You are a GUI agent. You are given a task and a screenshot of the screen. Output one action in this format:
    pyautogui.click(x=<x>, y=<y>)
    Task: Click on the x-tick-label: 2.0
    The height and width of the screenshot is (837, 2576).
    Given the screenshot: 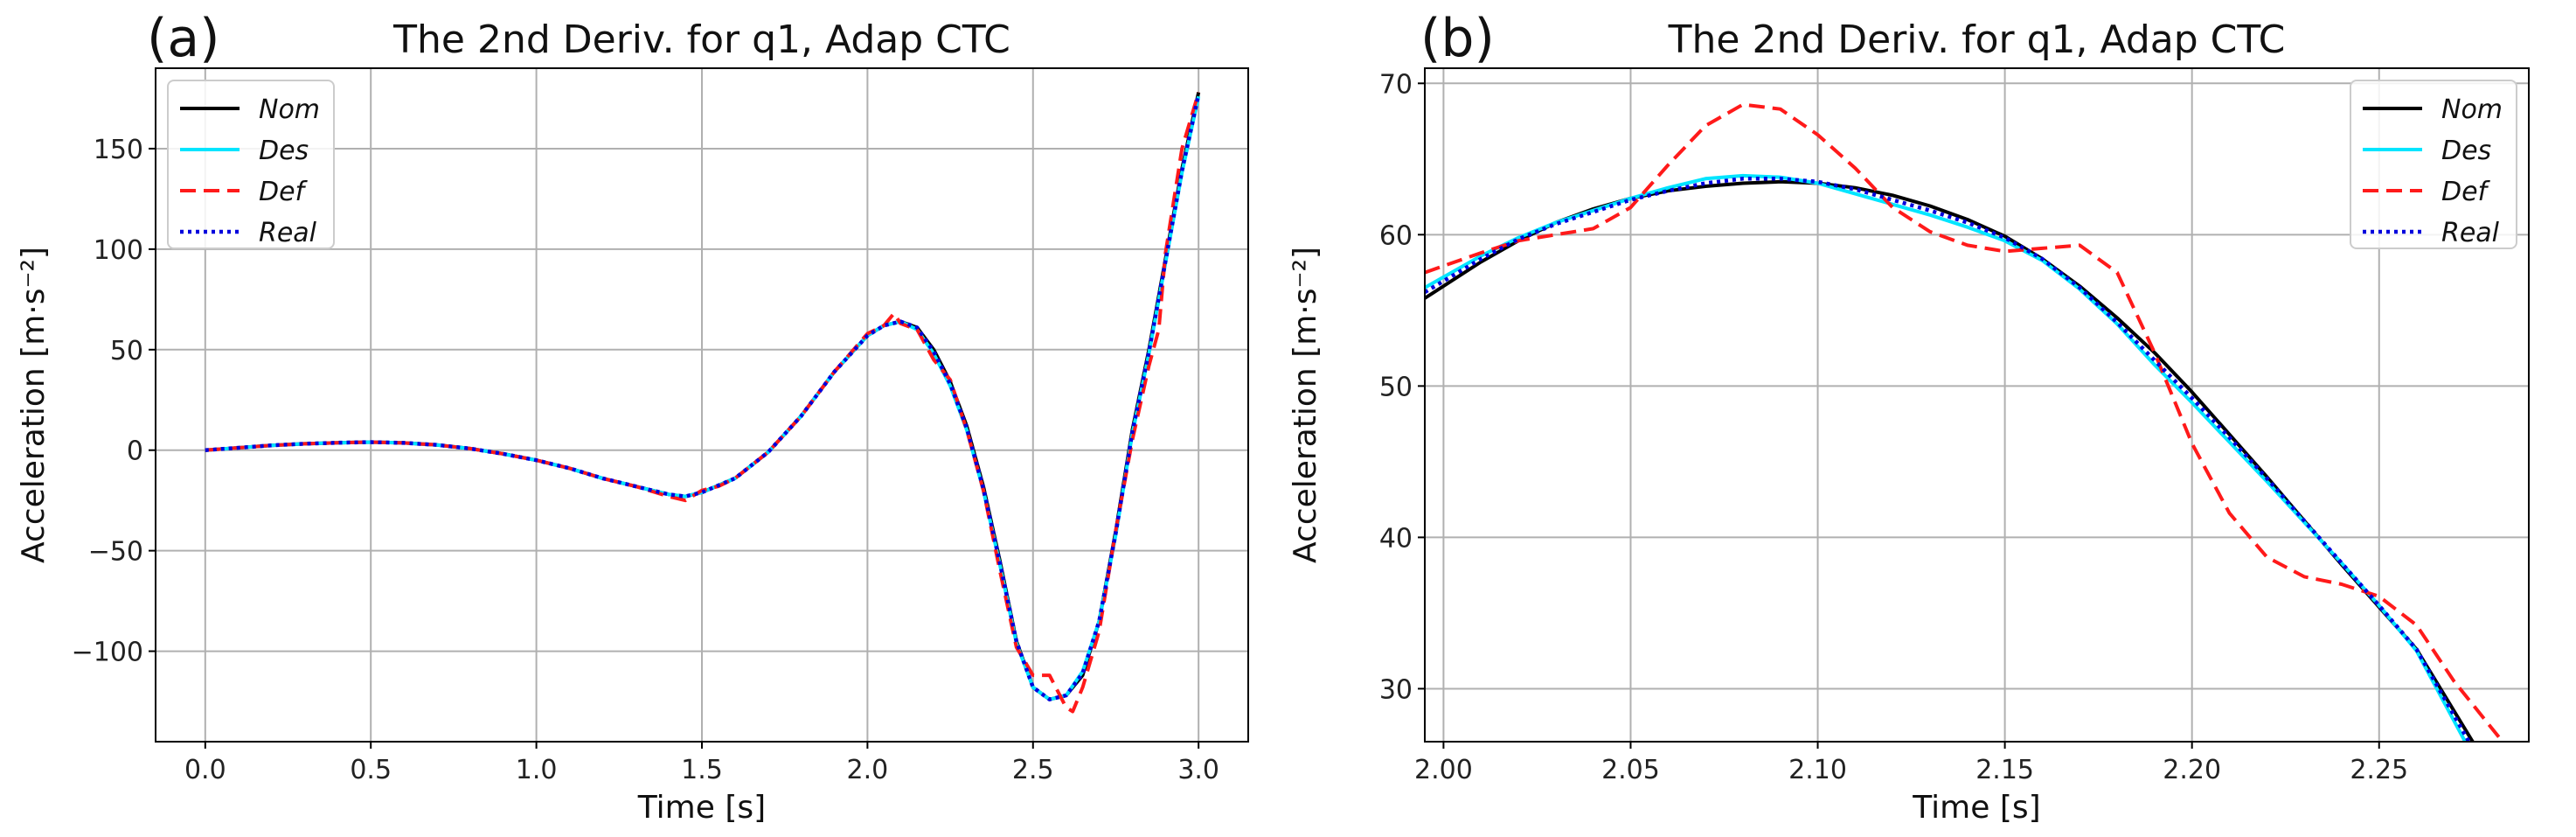 What is the action you would take?
    pyautogui.click(x=868, y=770)
    